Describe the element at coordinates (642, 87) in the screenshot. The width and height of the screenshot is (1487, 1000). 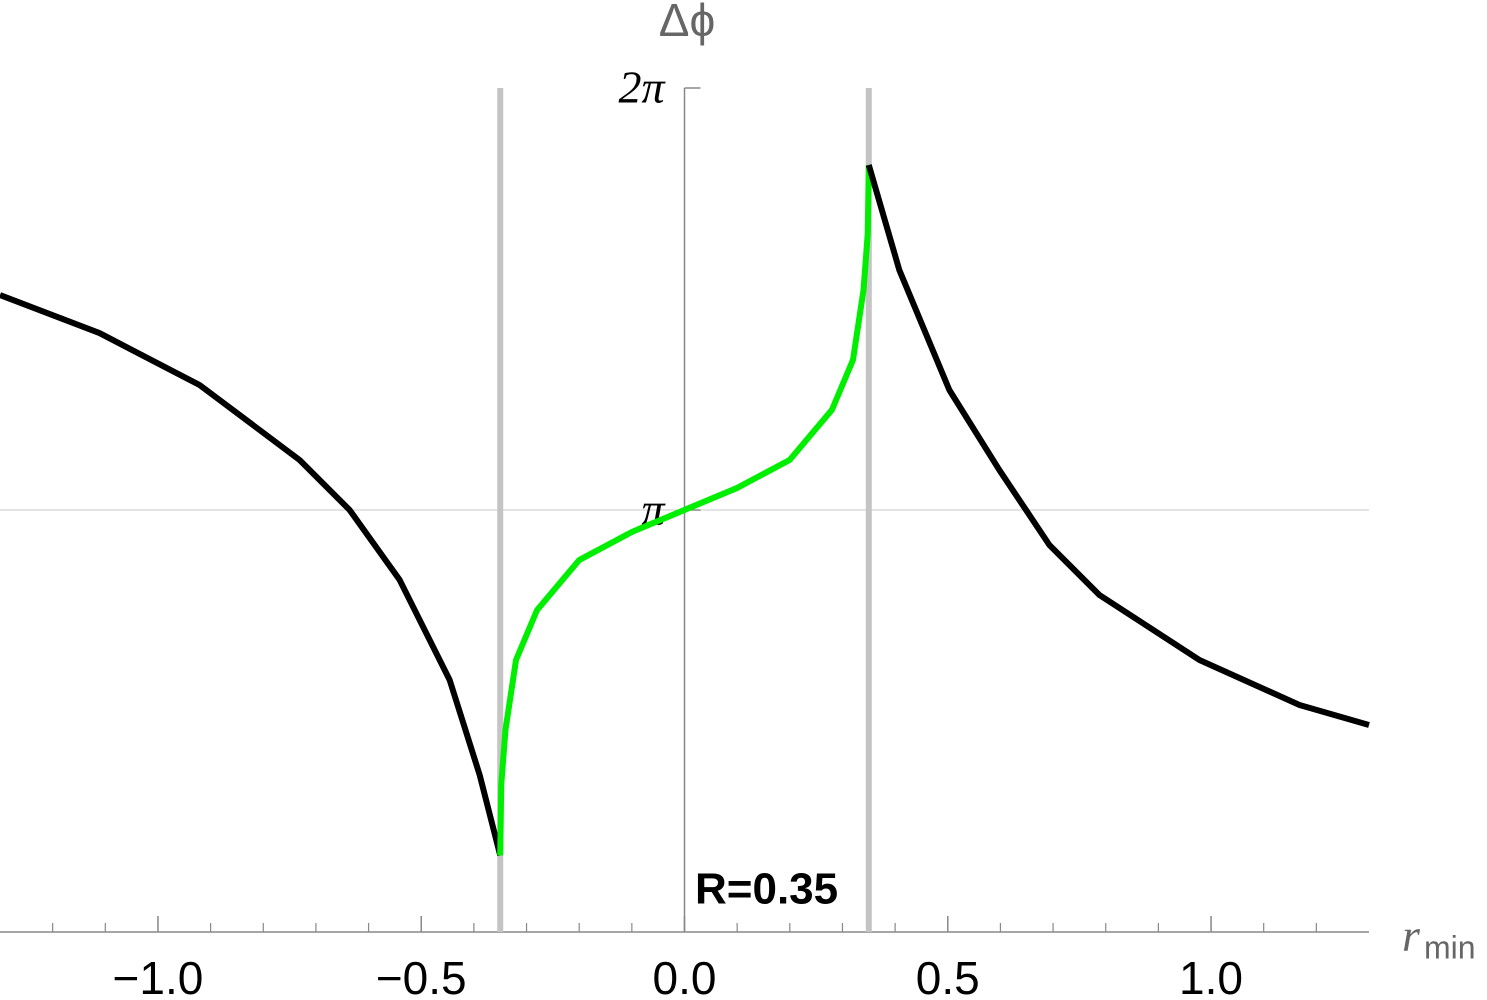
I see `y-tick-label: 2π` at that location.